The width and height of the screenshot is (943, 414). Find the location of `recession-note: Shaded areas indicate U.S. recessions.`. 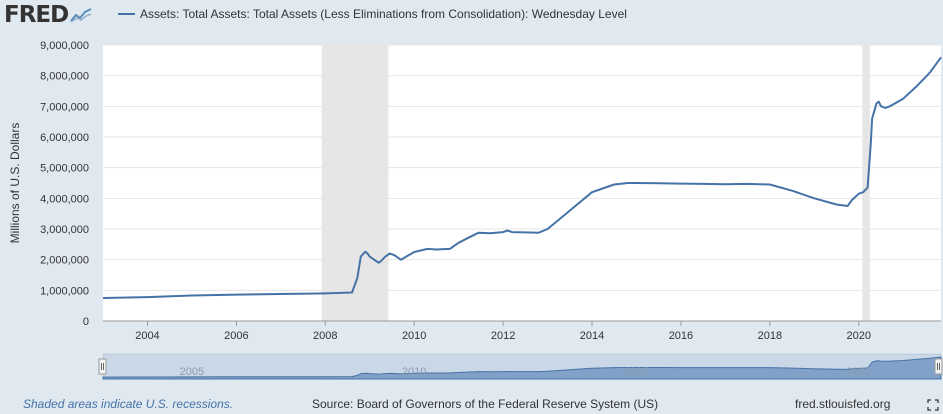

recession-note: Shaded areas indicate U.S. recessions. is located at coordinates (128, 404).